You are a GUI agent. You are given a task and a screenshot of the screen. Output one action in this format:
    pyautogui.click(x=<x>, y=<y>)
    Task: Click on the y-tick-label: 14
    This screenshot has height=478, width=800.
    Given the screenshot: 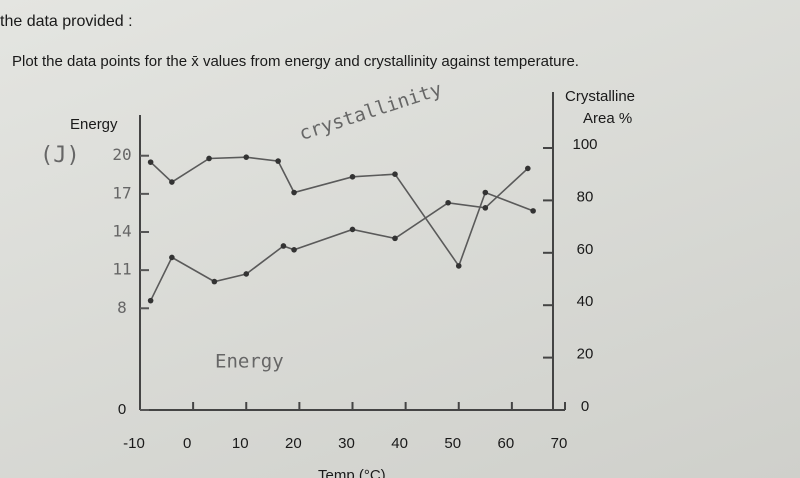 What is the action you would take?
    pyautogui.click(x=121, y=231)
    